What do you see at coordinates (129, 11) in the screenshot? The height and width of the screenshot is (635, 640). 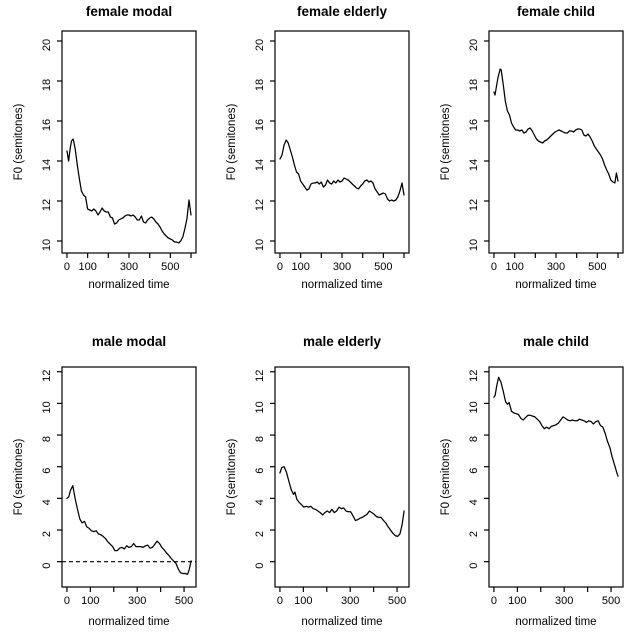 I see `plot-title: female modal` at bounding box center [129, 11].